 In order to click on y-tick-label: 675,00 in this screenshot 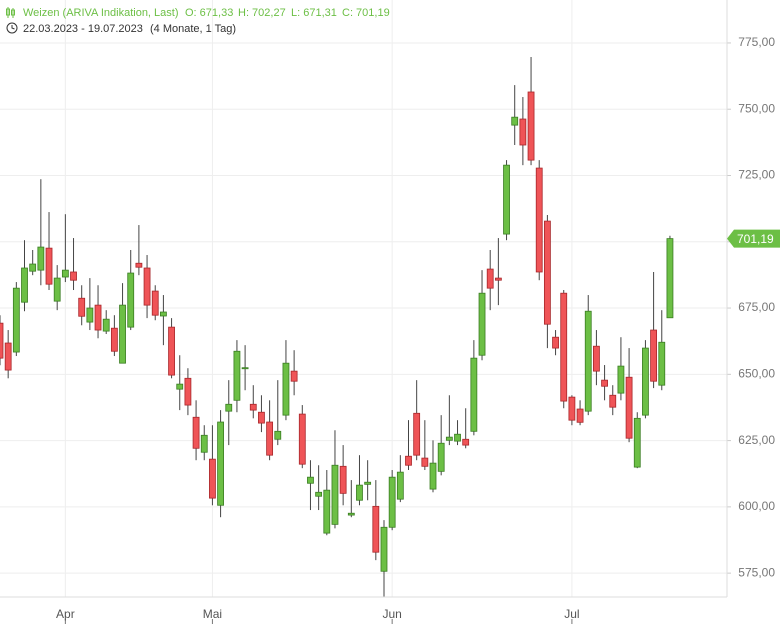, I will do `click(756, 307)`.